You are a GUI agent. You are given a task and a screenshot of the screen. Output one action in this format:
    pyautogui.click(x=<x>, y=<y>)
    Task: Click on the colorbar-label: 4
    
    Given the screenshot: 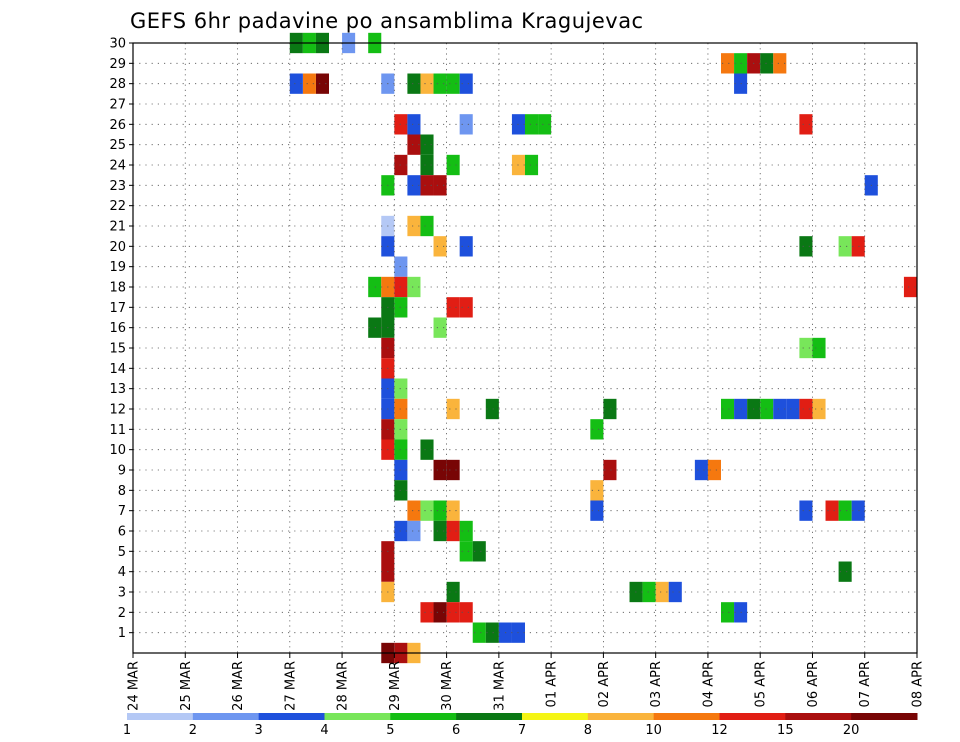 What is the action you would take?
    pyautogui.click(x=324, y=730)
    